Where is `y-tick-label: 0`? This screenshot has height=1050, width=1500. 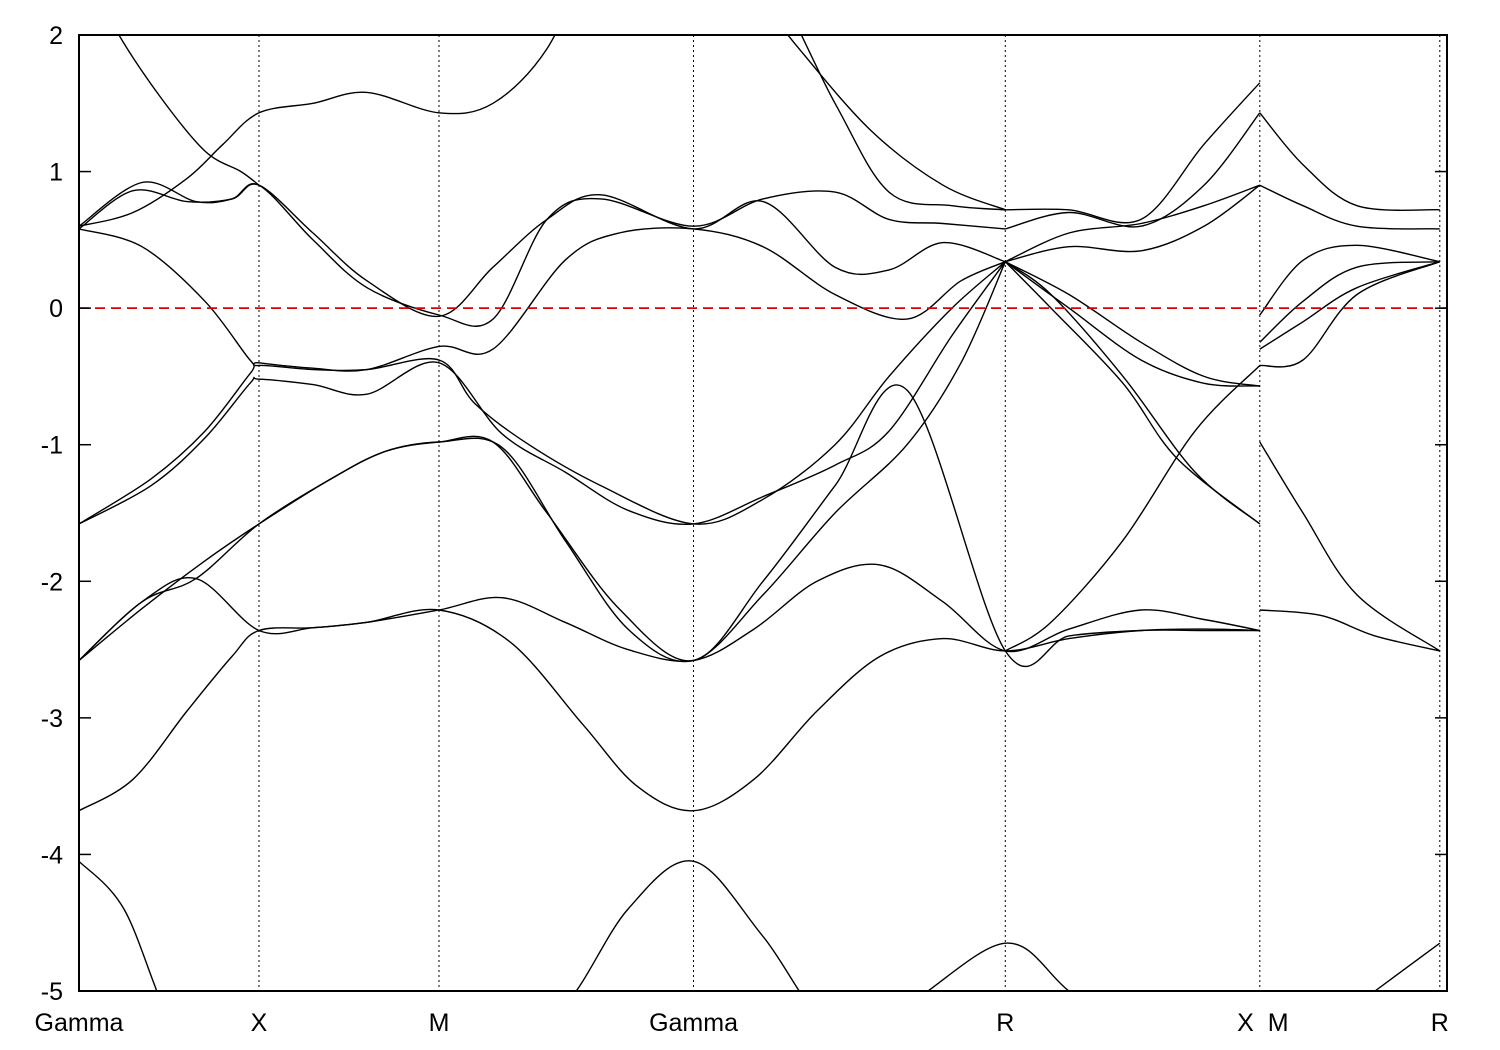 y-tick-label: 0 is located at coordinates (56, 309).